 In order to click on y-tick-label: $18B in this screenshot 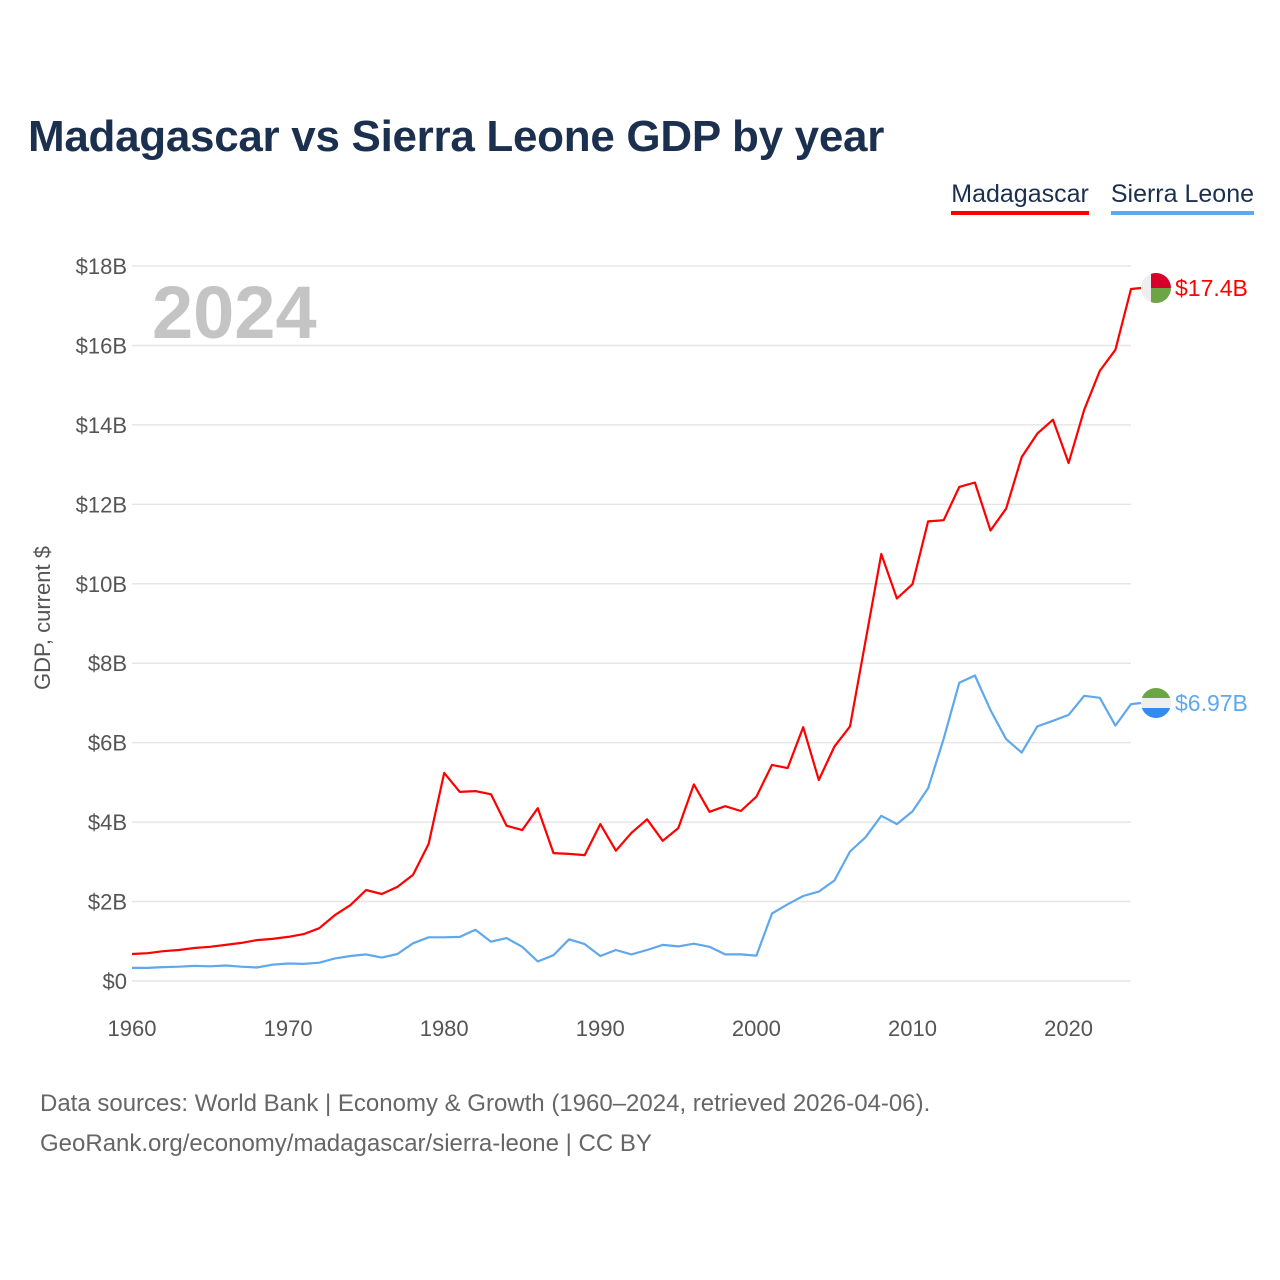, I will do `click(101, 266)`.